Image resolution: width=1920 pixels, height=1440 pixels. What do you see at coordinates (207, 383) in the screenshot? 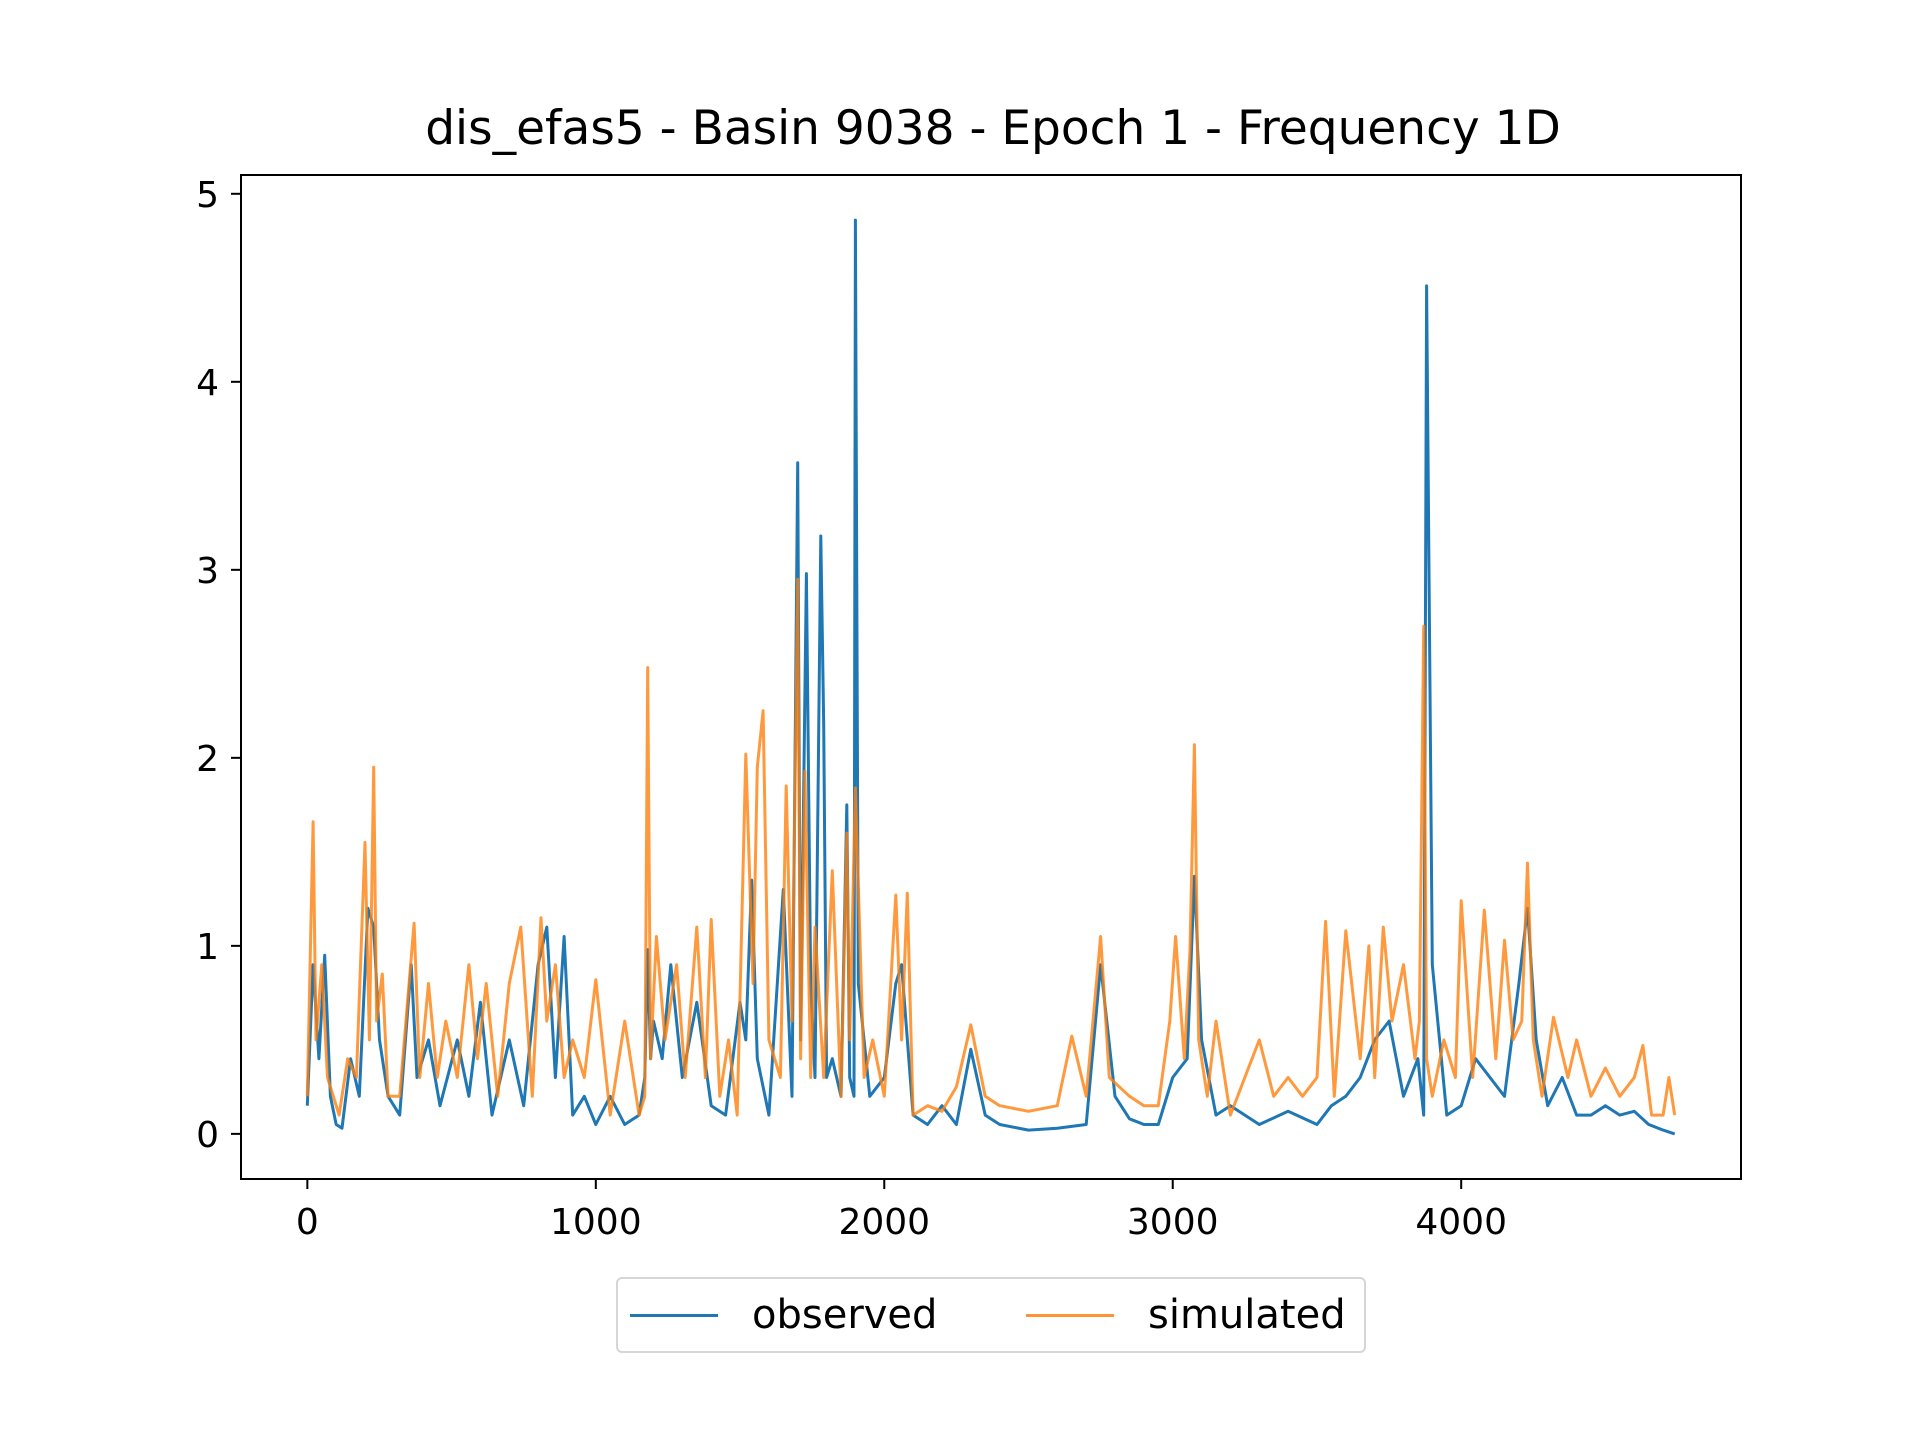
I see `y-tick-label: 4` at bounding box center [207, 383].